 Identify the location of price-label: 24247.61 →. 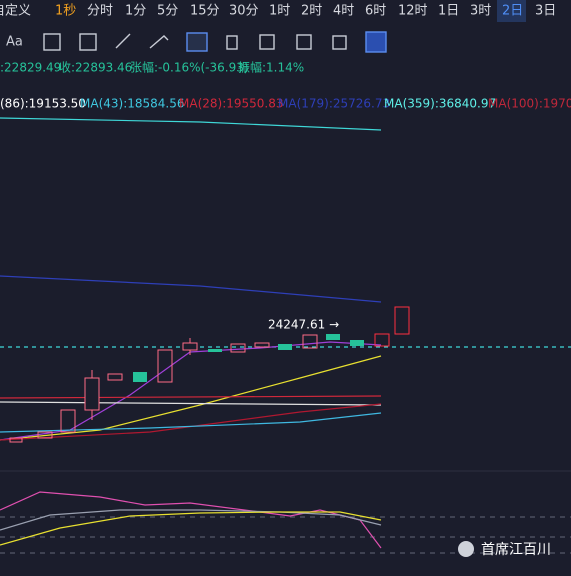
(303, 325).